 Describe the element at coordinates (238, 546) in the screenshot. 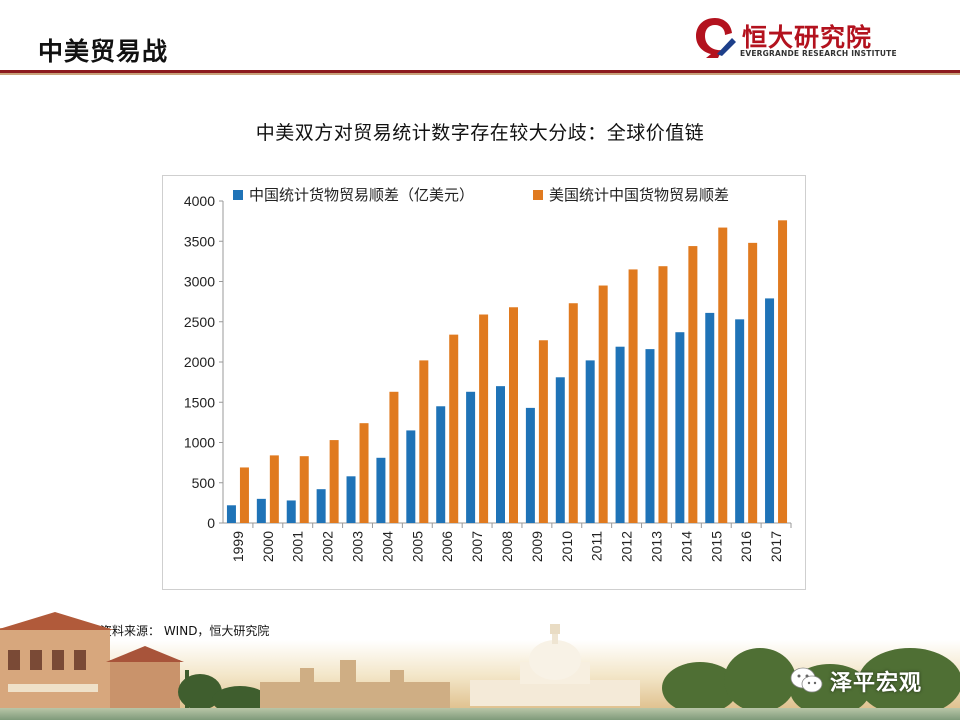

I see `x-tick-label: 1999` at that location.